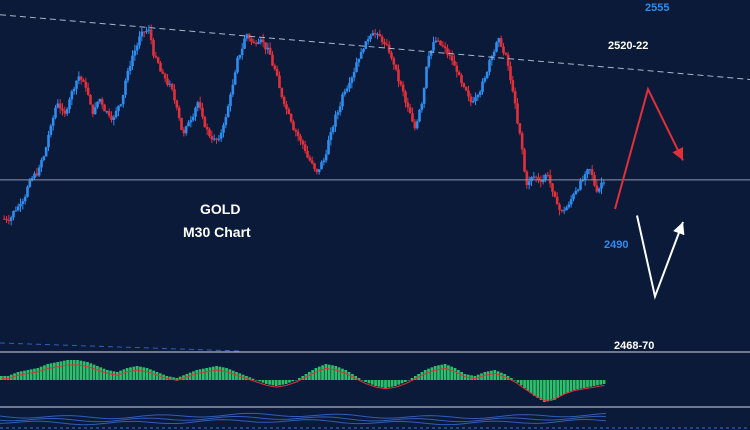 Image resolution: width=750 pixels, height=430 pixels. I want to click on instrument-label: GOLD, so click(220, 209).